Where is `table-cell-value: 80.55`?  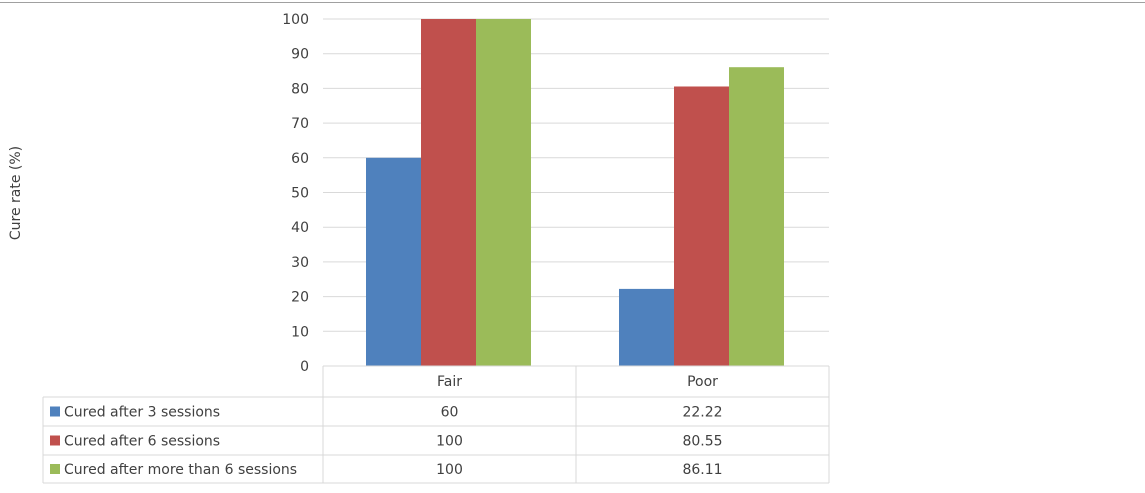 table-cell-value: 80.55 is located at coordinates (702, 442).